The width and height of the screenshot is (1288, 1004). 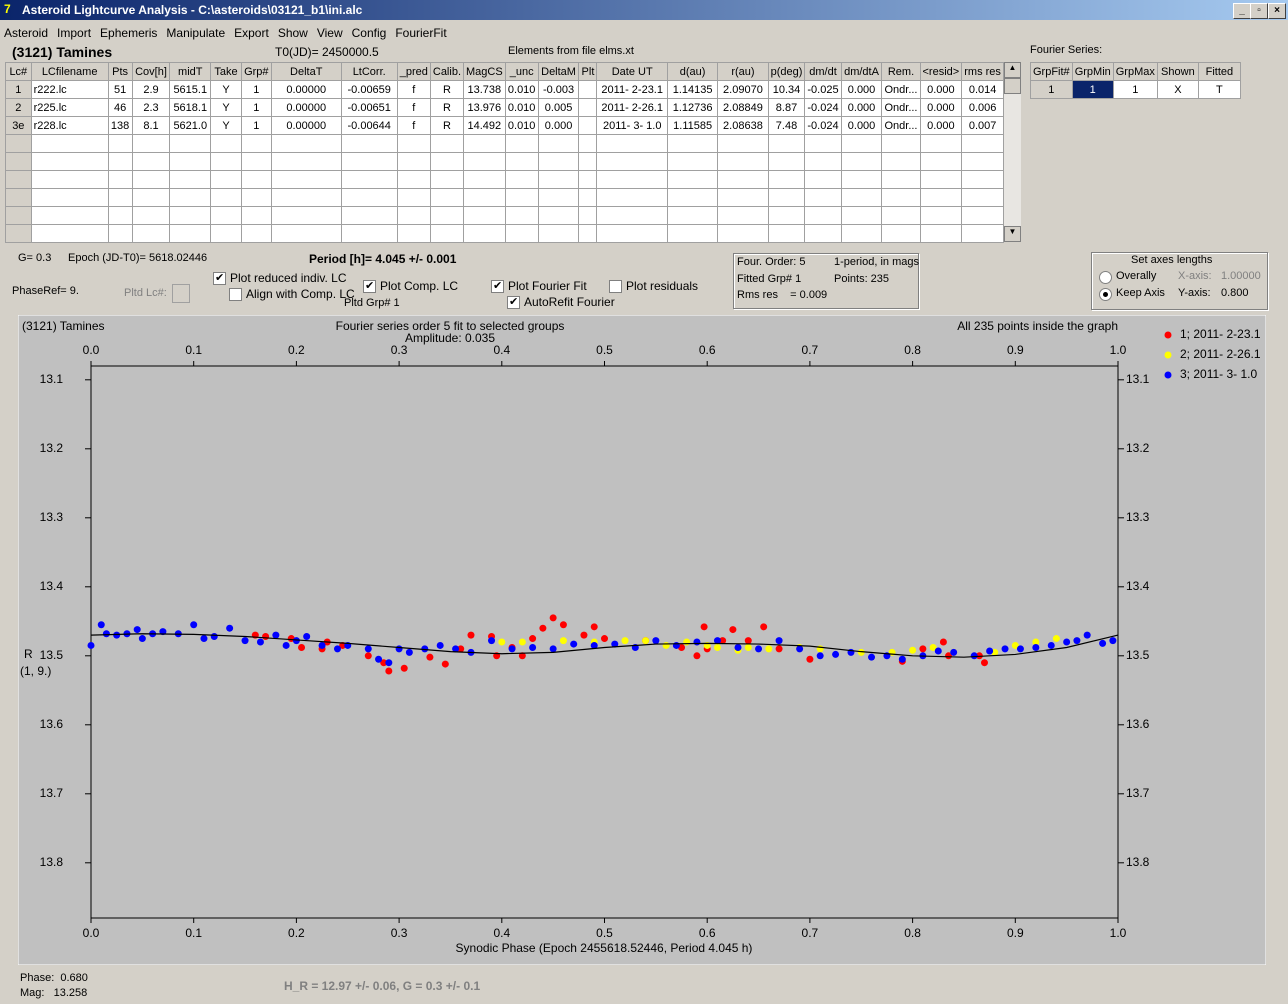 What do you see at coordinates (1037, 326) in the screenshot?
I see `points-note: All 235 points inside the graph` at bounding box center [1037, 326].